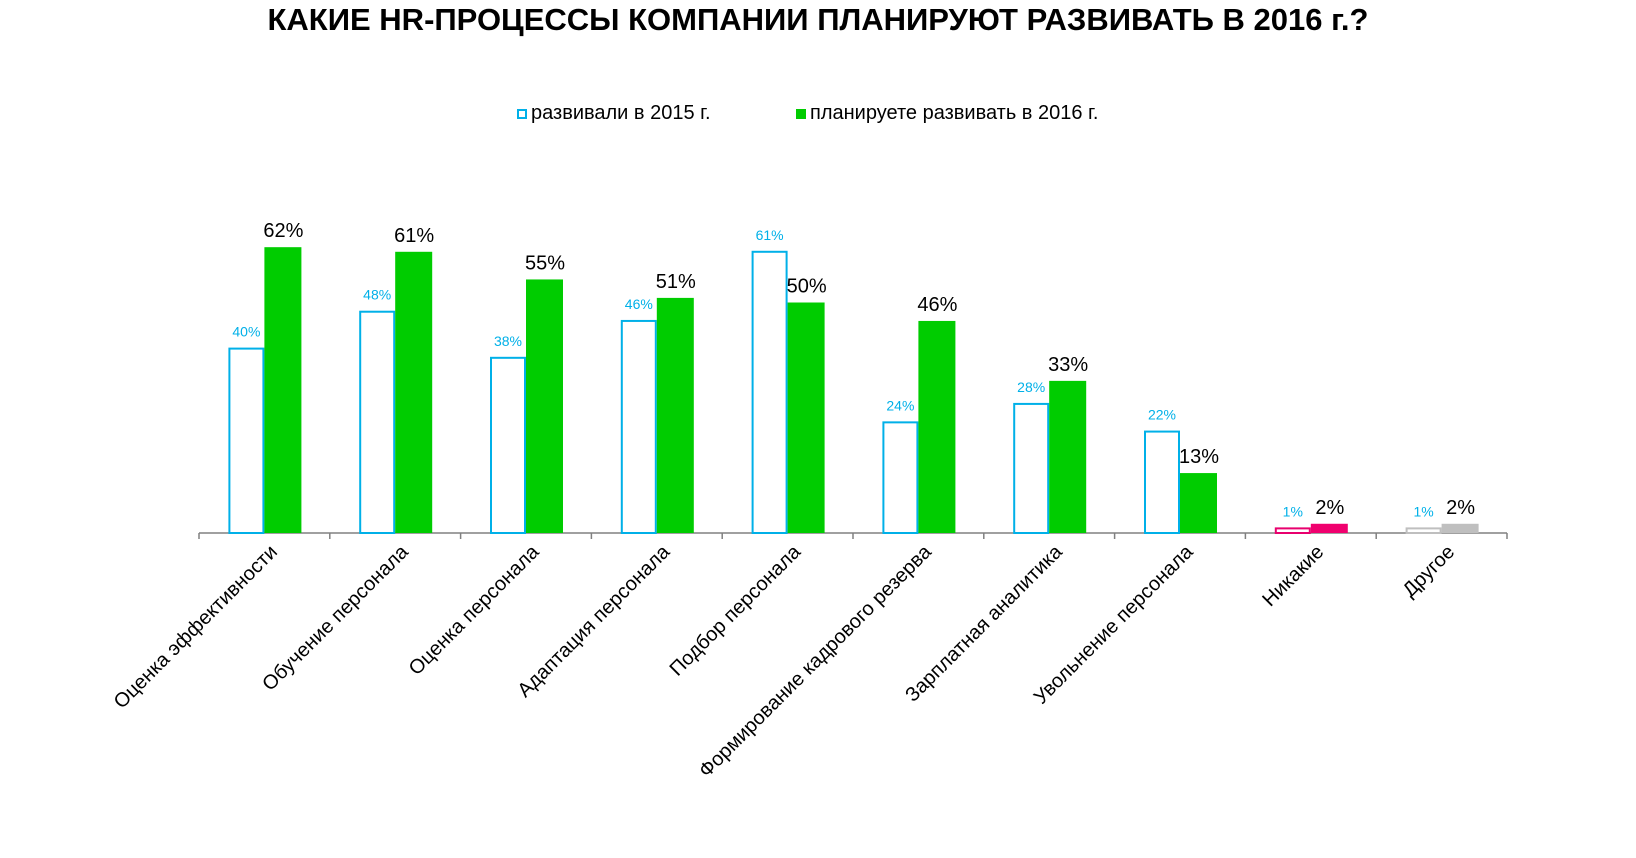 This screenshot has height=858, width=1636. What do you see at coordinates (1429, 571) in the screenshot?
I see `category-label: Другое` at bounding box center [1429, 571].